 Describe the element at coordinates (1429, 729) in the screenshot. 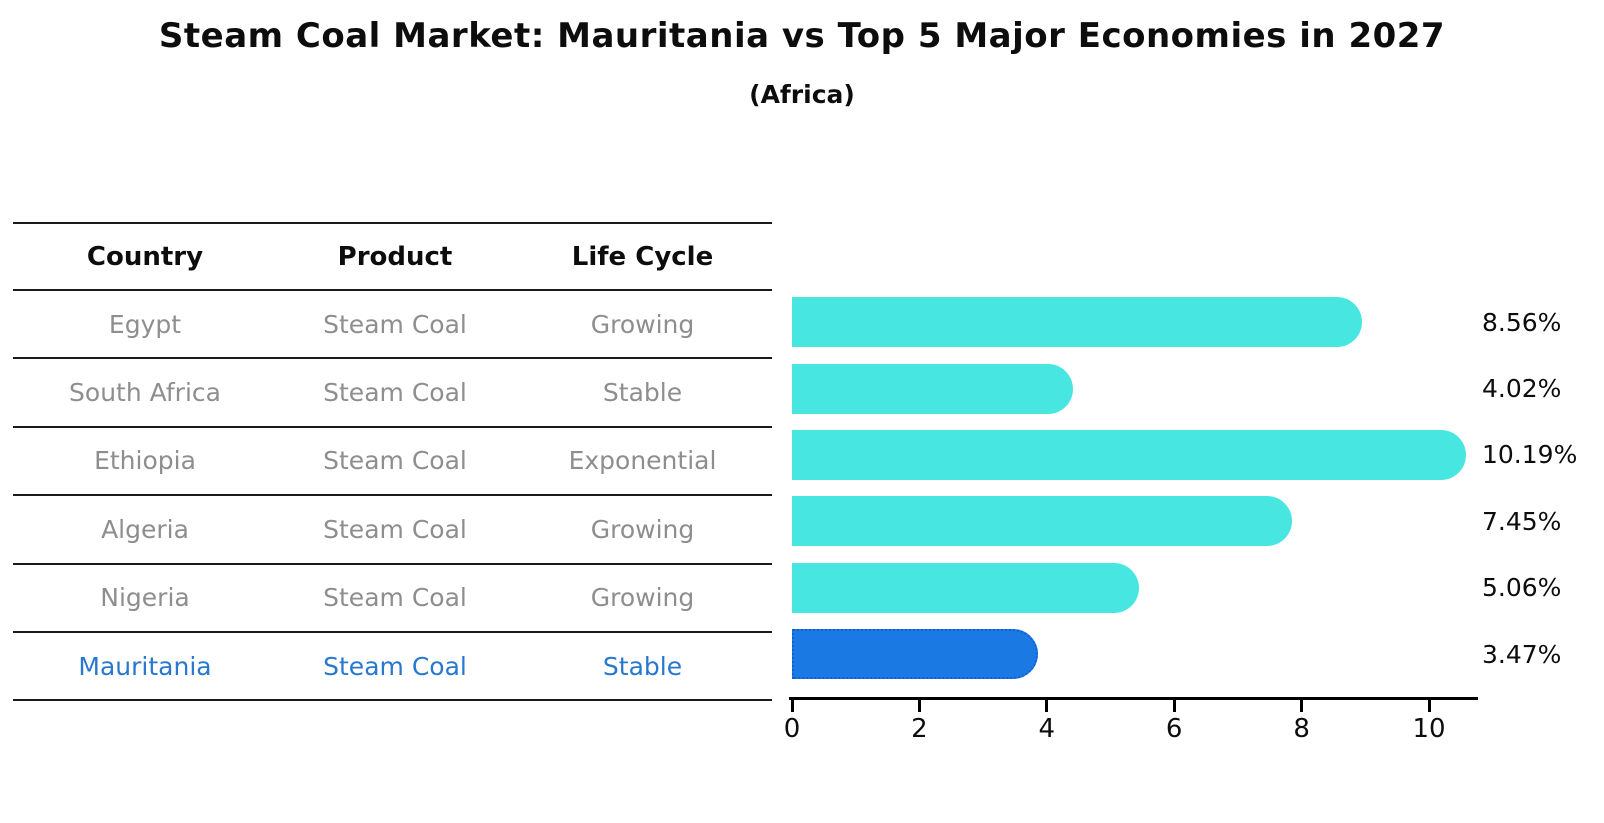

I see `x-axis-tick-label: 10` at that location.